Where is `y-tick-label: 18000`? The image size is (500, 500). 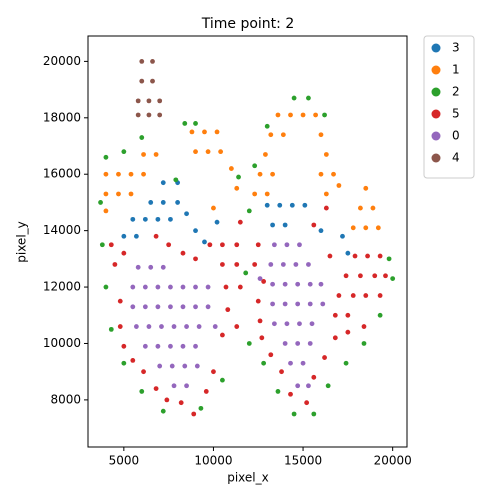
y-tick-label: 18000 is located at coordinates (62, 117).